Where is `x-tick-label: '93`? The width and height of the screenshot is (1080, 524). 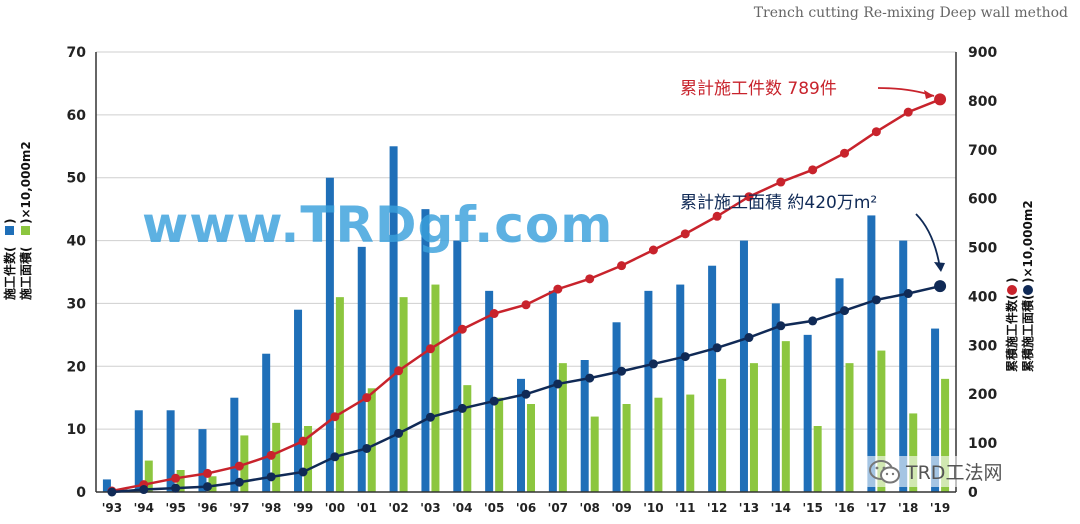
x-tick-label: '93 is located at coordinates (112, 508).